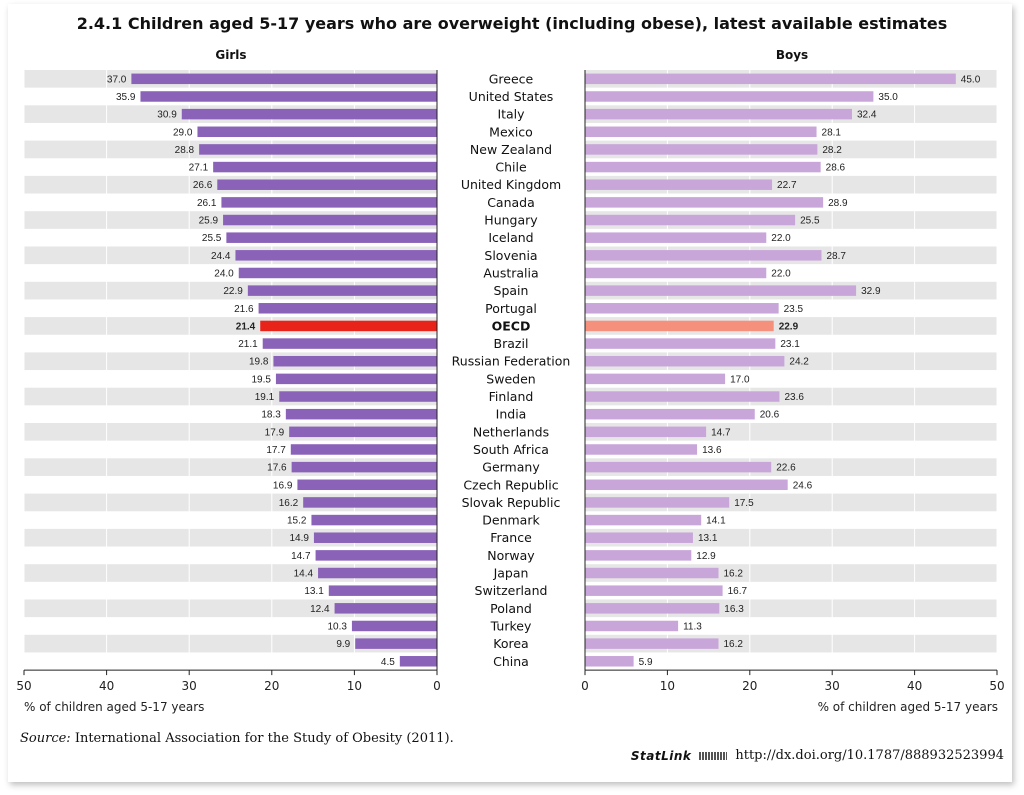  I want to click on boys-data-label: 28.2, so click(832, 150).